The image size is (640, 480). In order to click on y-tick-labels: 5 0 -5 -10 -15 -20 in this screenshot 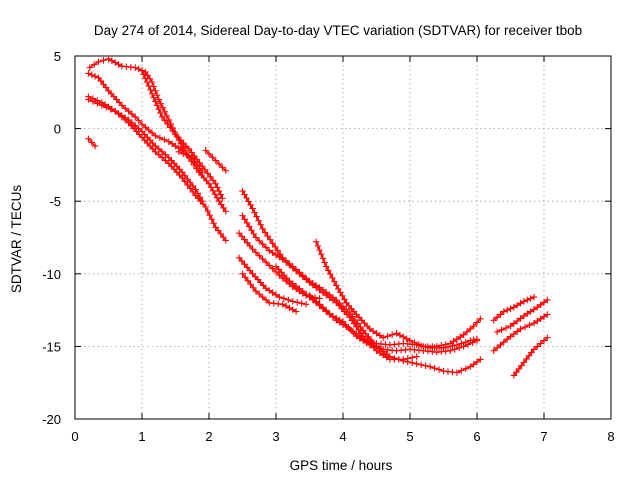, I will do `click(51, 238)`.